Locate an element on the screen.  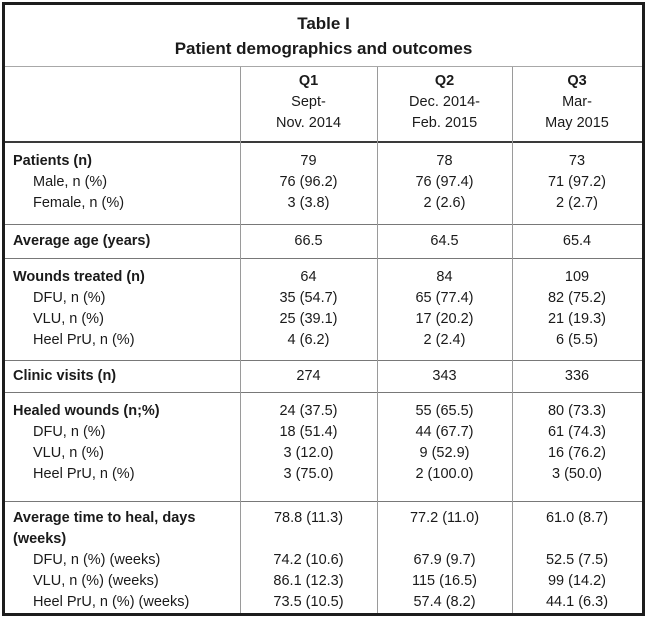
row-value: 64.5 is located at coordinates (444, 241).